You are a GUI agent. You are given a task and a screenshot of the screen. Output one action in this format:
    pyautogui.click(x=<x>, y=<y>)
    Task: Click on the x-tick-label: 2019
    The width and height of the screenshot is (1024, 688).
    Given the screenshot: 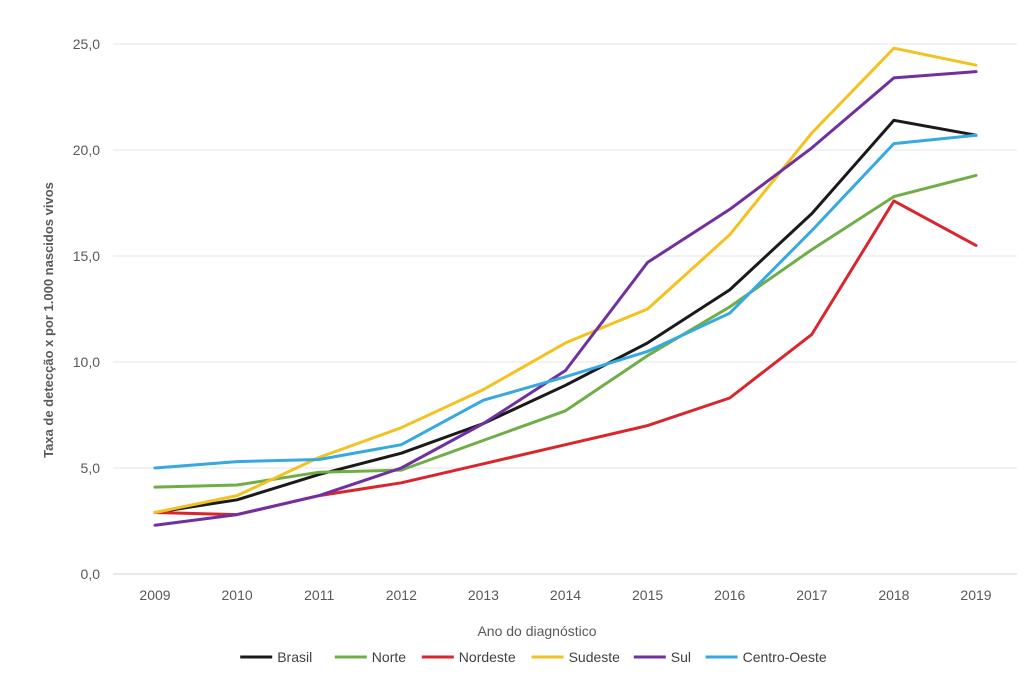 What is the action you would take?
    pyautogui.click(x=975, y=595)
    